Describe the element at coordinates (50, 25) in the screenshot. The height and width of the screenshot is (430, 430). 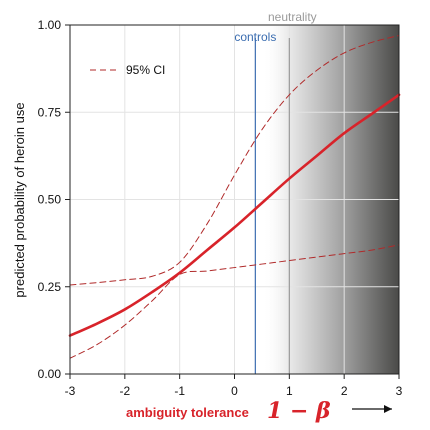
I see `y-tick-label: 1.00` at that location.